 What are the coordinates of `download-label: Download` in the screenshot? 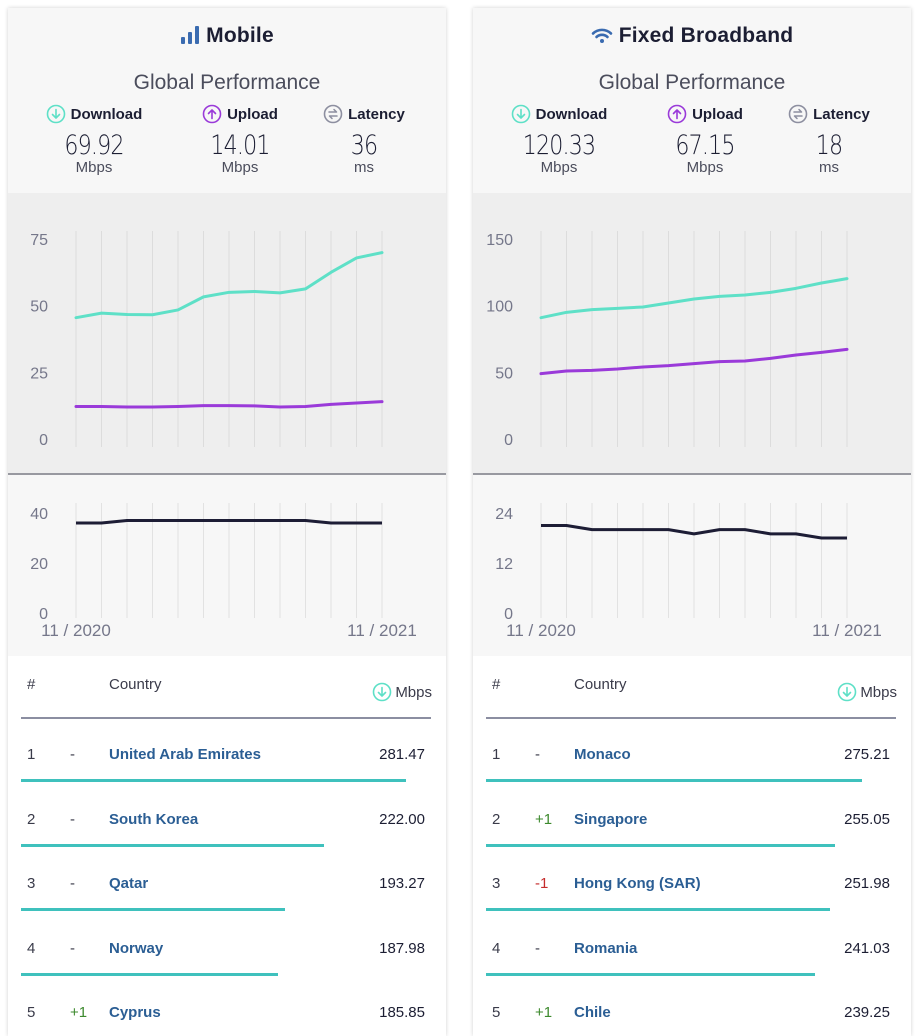 It's located at (106, 114).